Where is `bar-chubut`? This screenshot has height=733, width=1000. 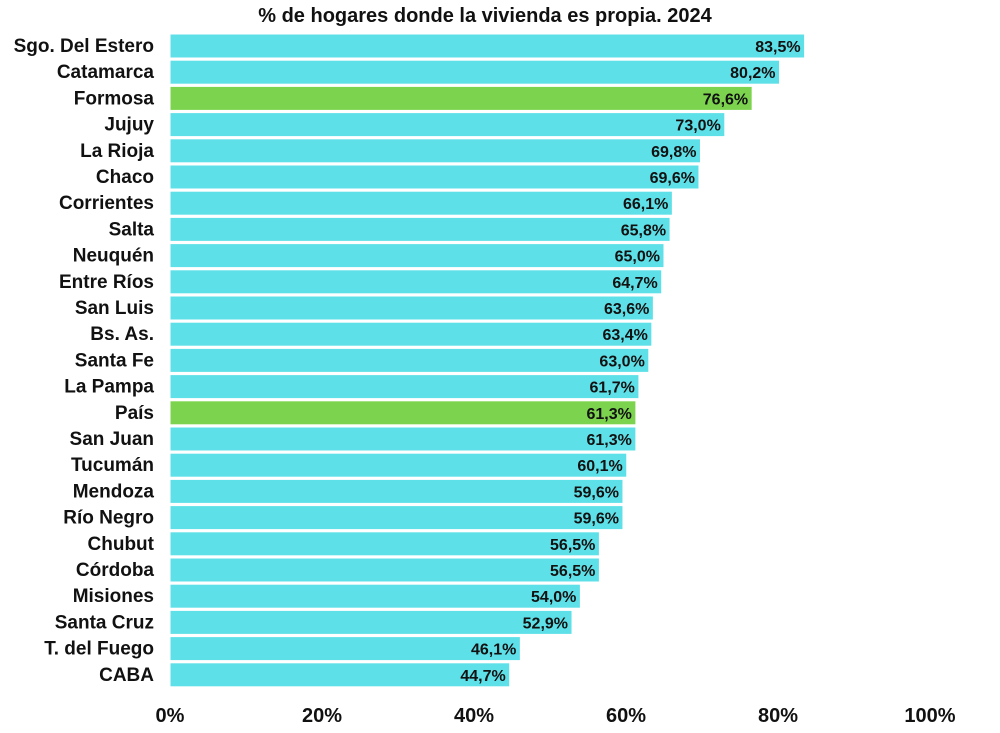 bar-chubut is located at coordinates (384, 544).